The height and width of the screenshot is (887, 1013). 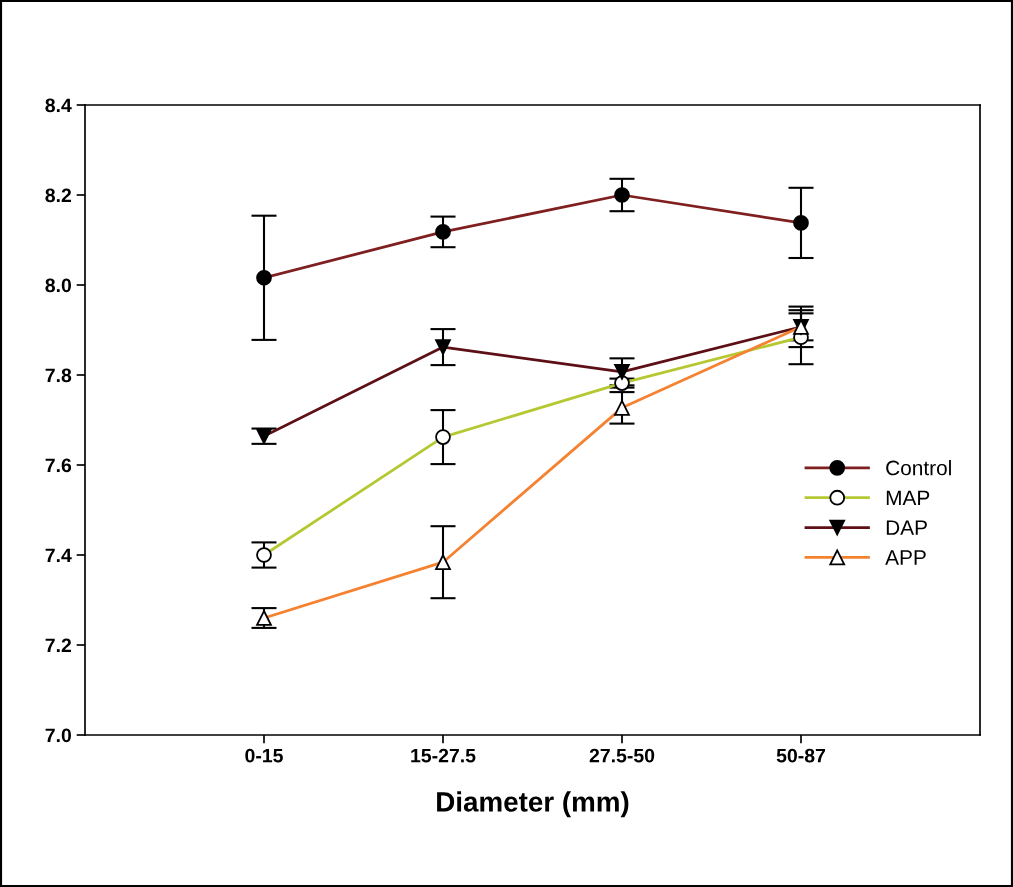 I want to click on x-tick-label: 27.5-50, so click(x=622, y=755).